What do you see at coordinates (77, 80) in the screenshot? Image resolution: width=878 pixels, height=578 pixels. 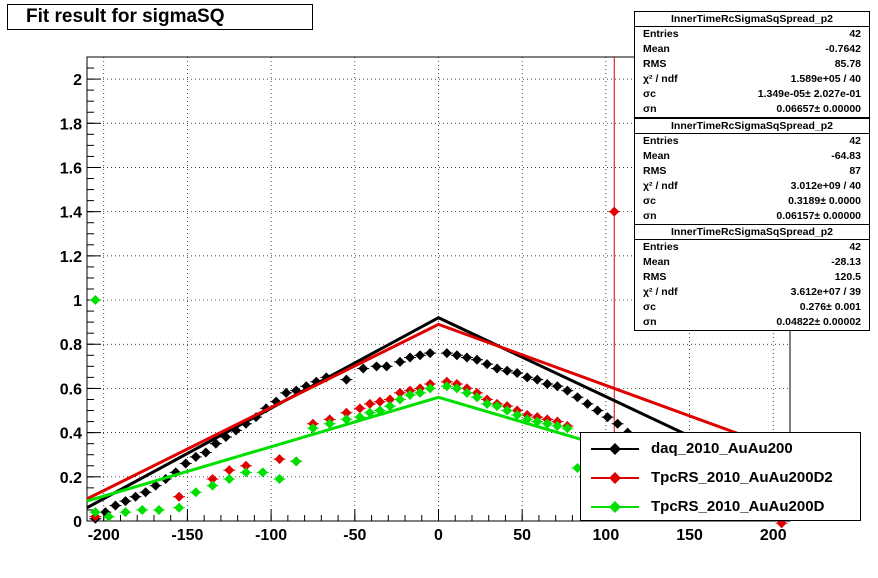 I see `y-tick-label: 2` at bounding box center [77, 80].